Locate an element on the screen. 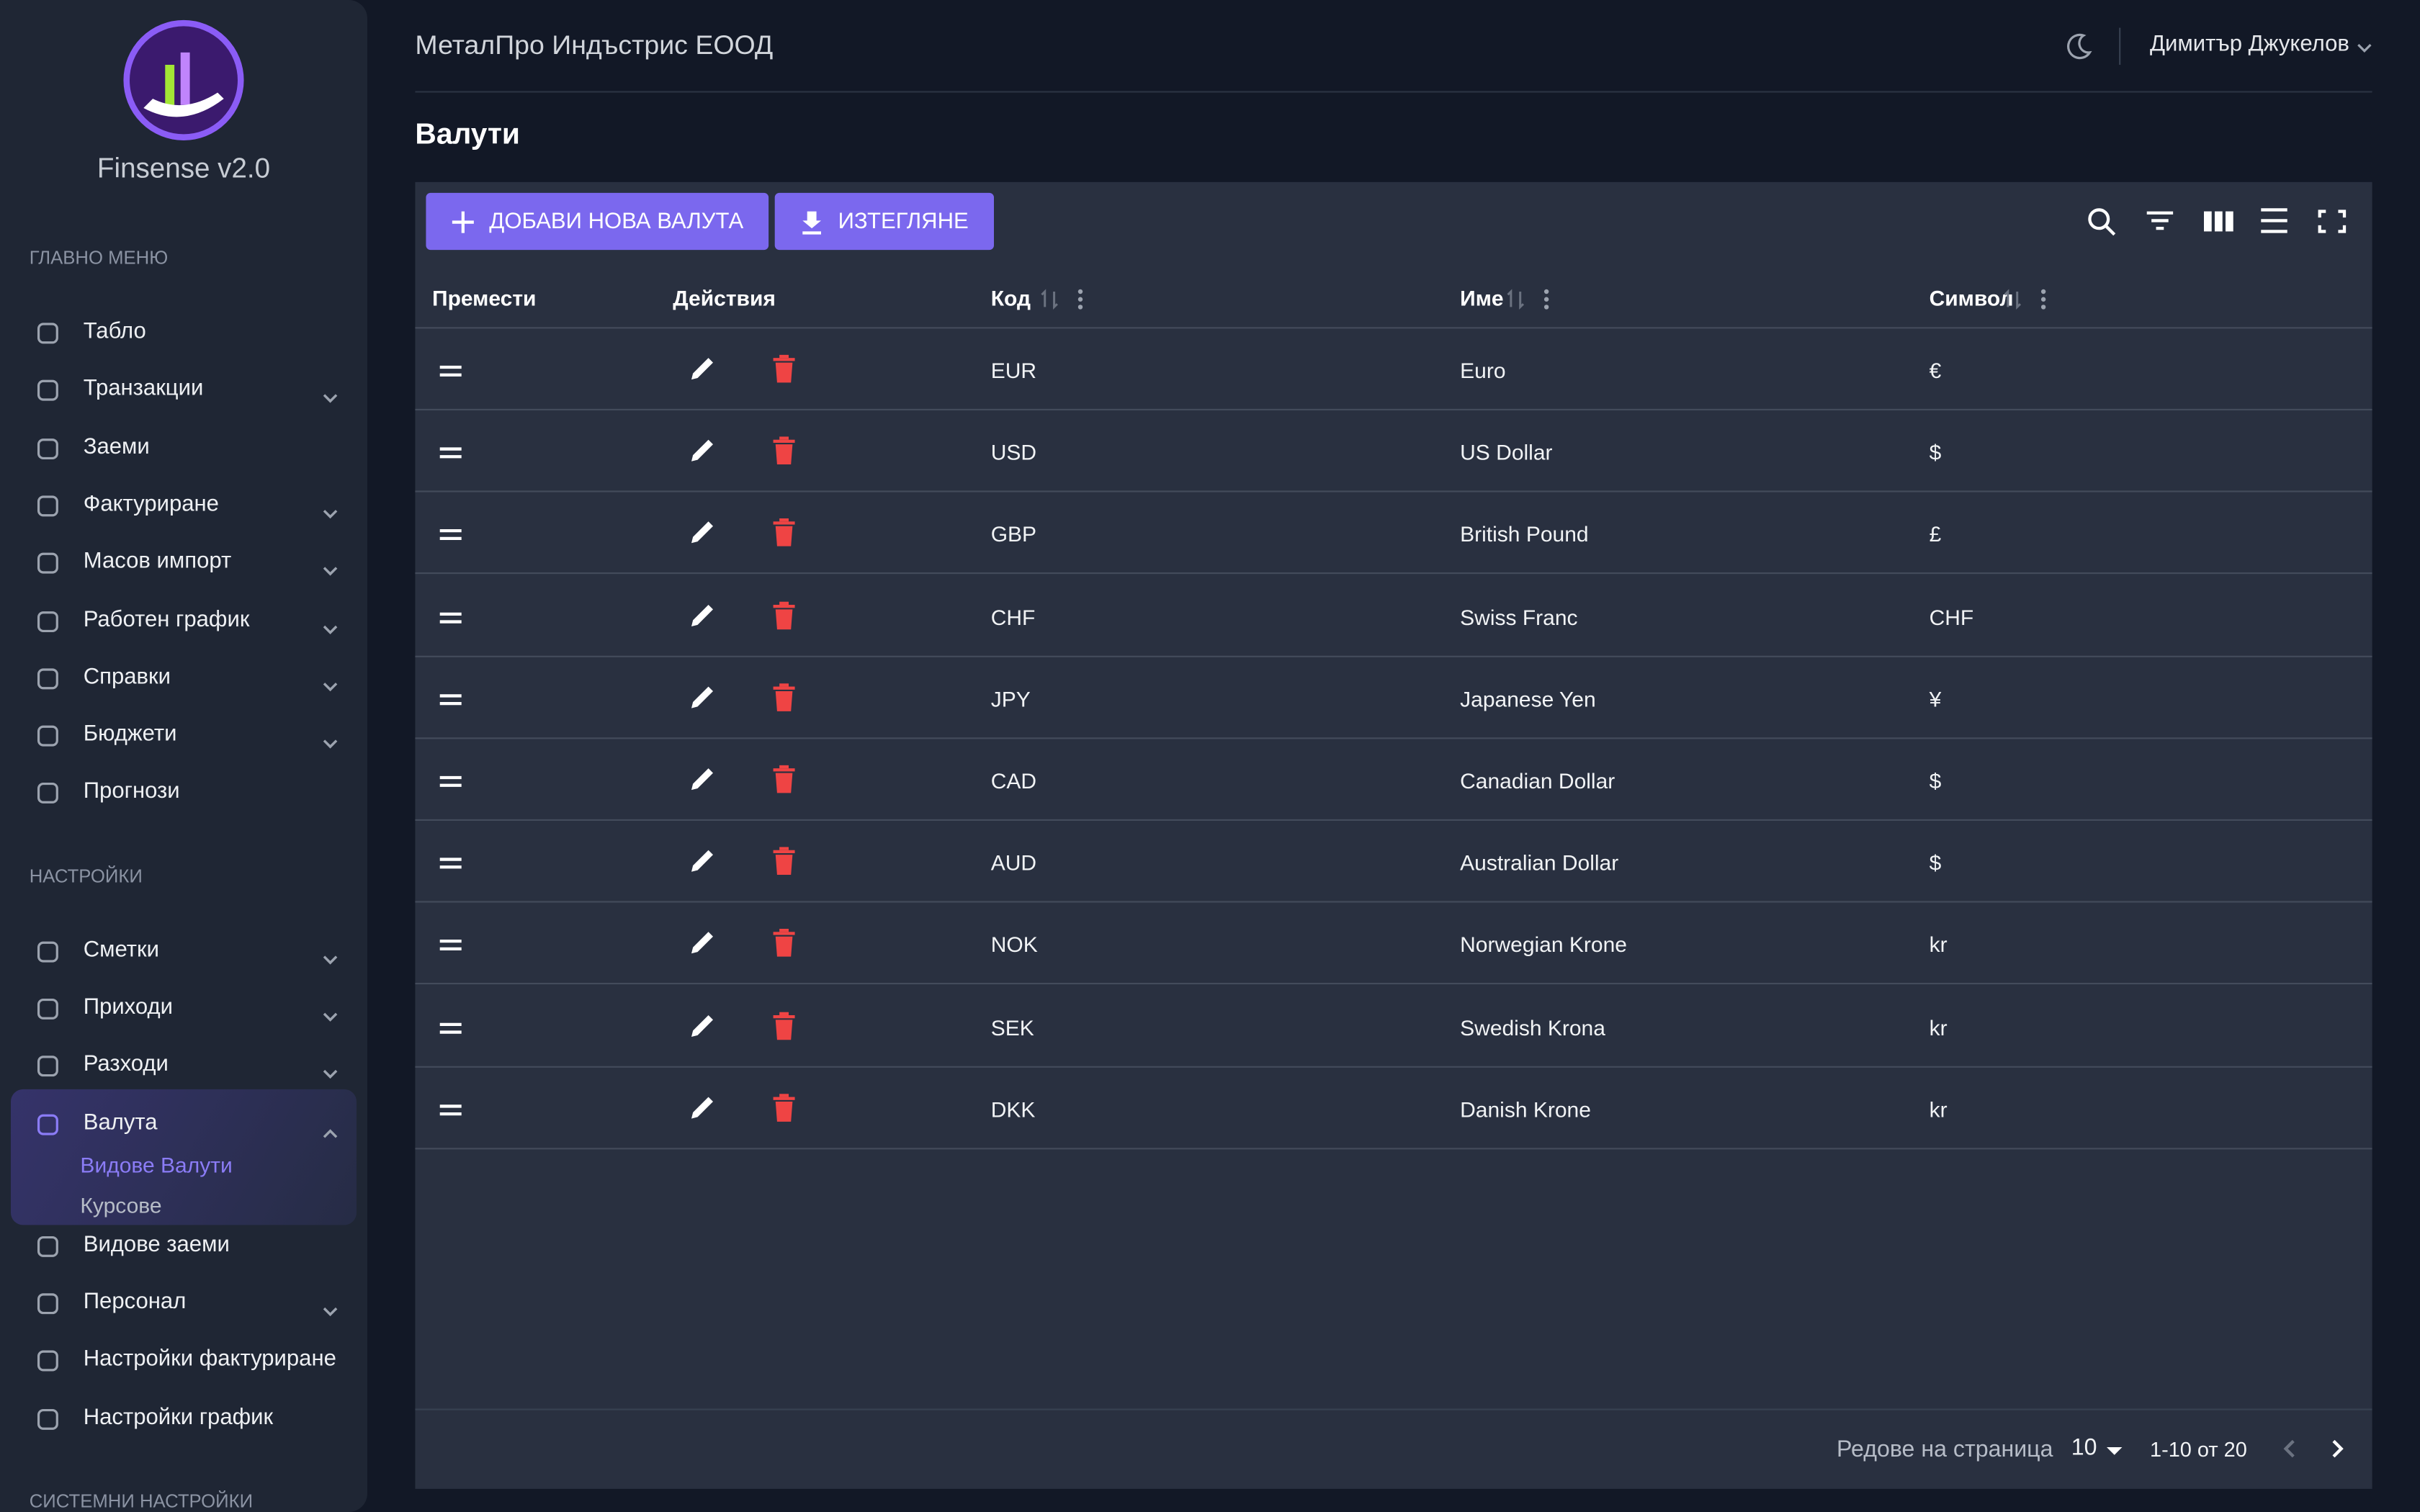 The width and height of the screenshot is (2420, 1512). nav-item: Сметки is located at coordinates (121, 950).